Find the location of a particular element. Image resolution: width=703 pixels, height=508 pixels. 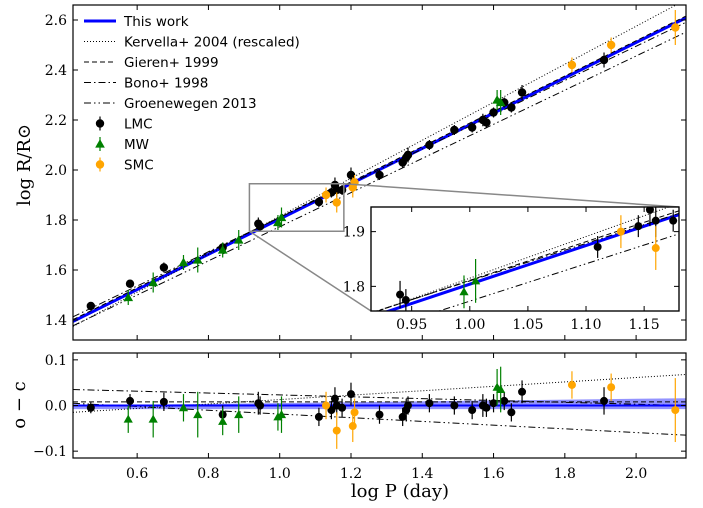

y-tick-label-6: 2.6 is located at coordinates (56, 21).